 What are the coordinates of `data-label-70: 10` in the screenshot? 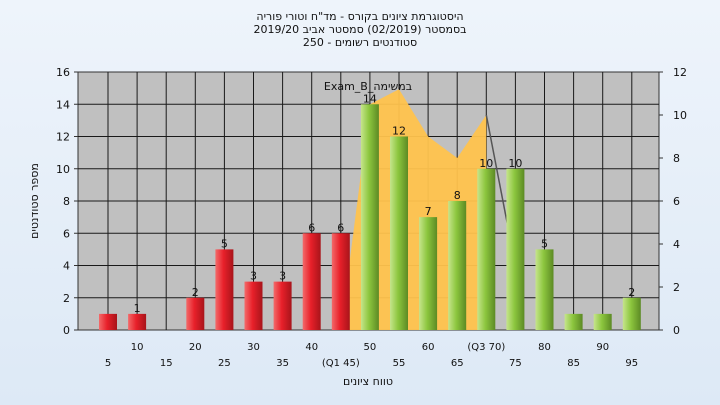 It's located at (486, 163).